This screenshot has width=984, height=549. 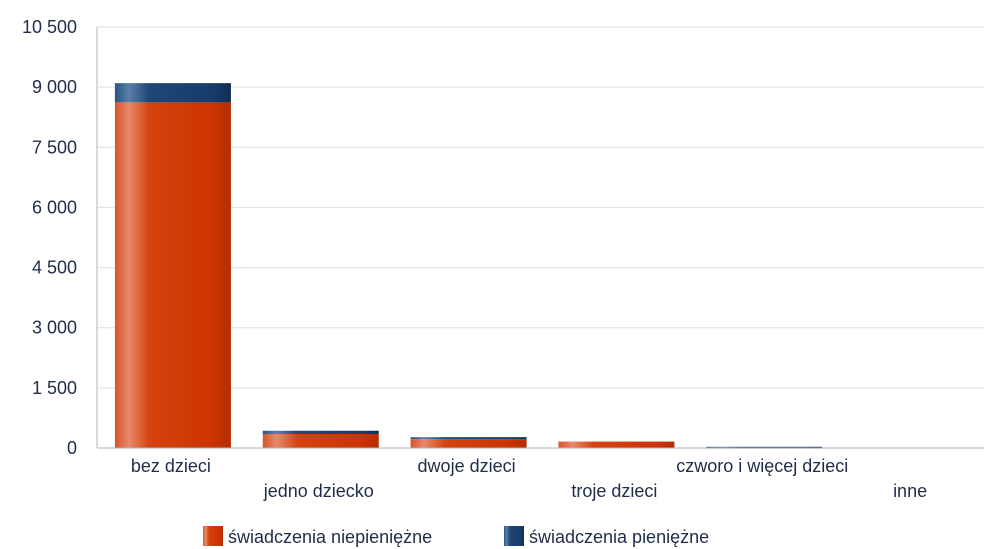 What do you see at coordinates (49, 27) in the screenshot?
I see `y-tick-label: 10 500` at bounding box center [49, 27].